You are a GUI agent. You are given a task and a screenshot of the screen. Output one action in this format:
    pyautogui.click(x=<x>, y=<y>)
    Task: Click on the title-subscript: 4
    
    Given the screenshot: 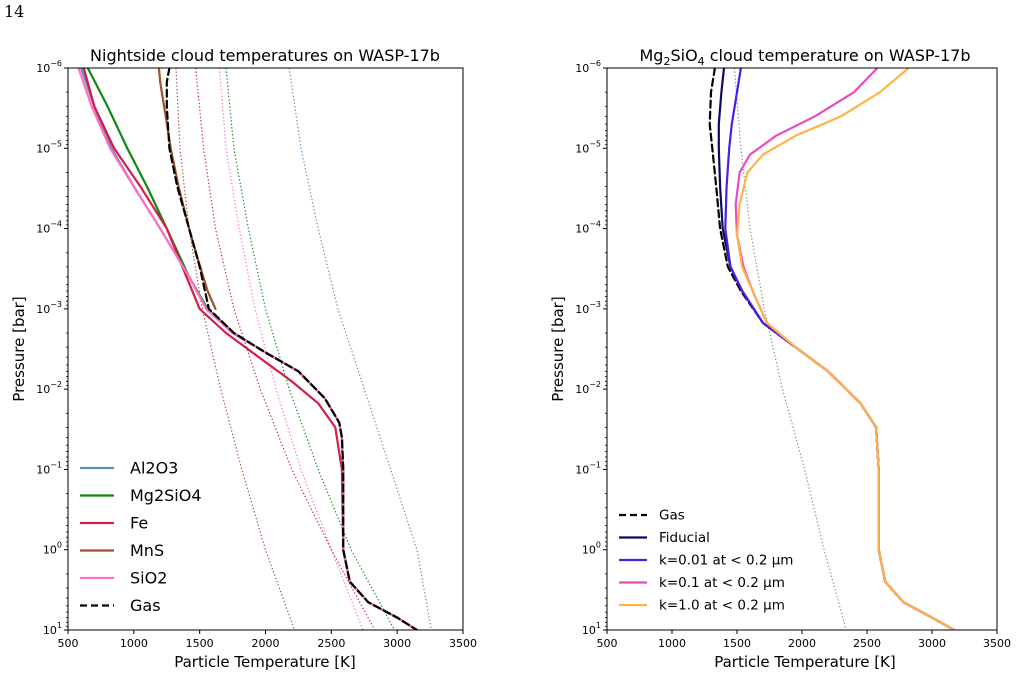 What is the action you would take?
    pyautogui.click(x=701, y=61)
    